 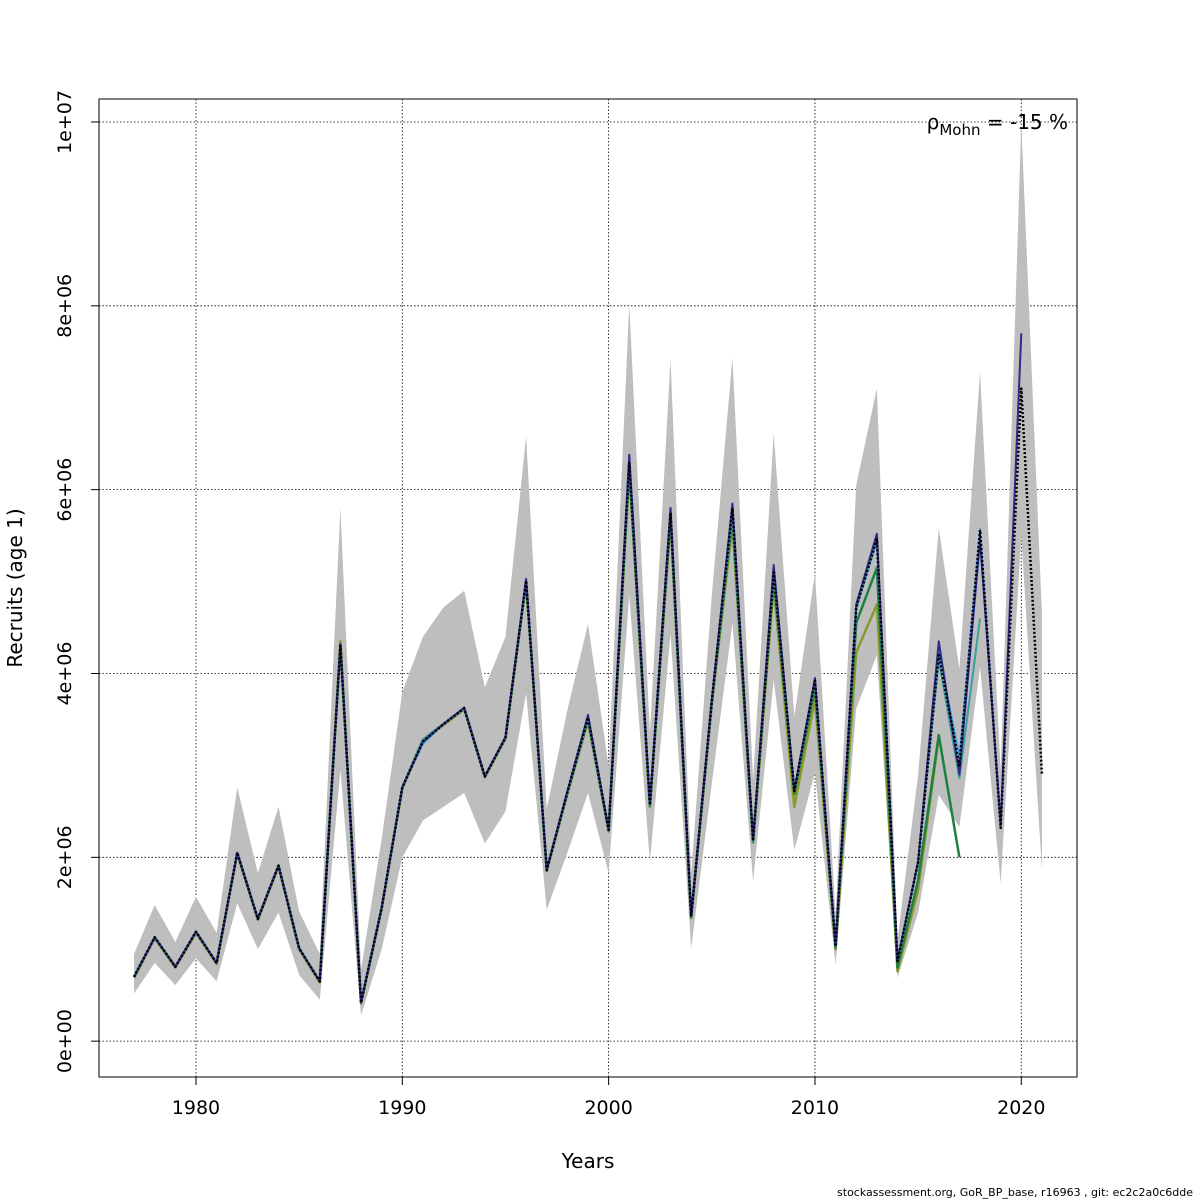 I want to click on y-tick-label: 1e+07, so click(x=65, y=122).